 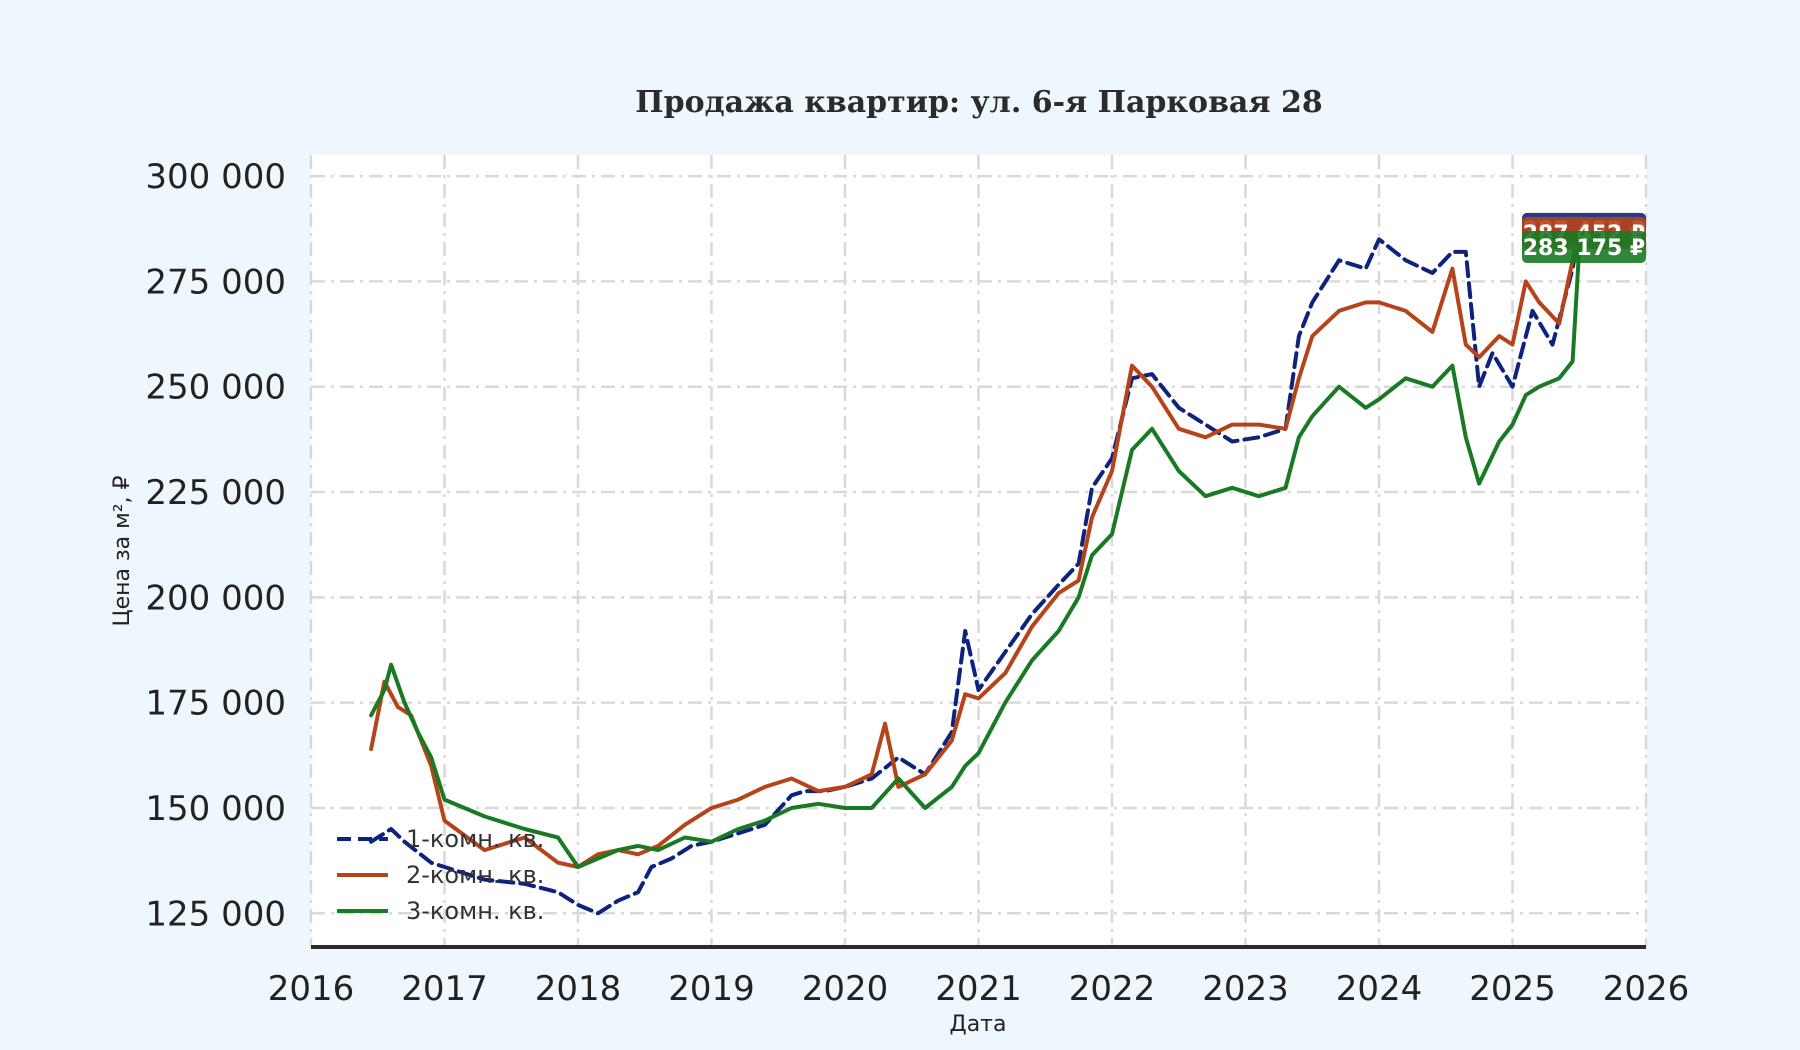 I want to click on badge-text: 283 175 ₽, so click(x=1584, y=248).